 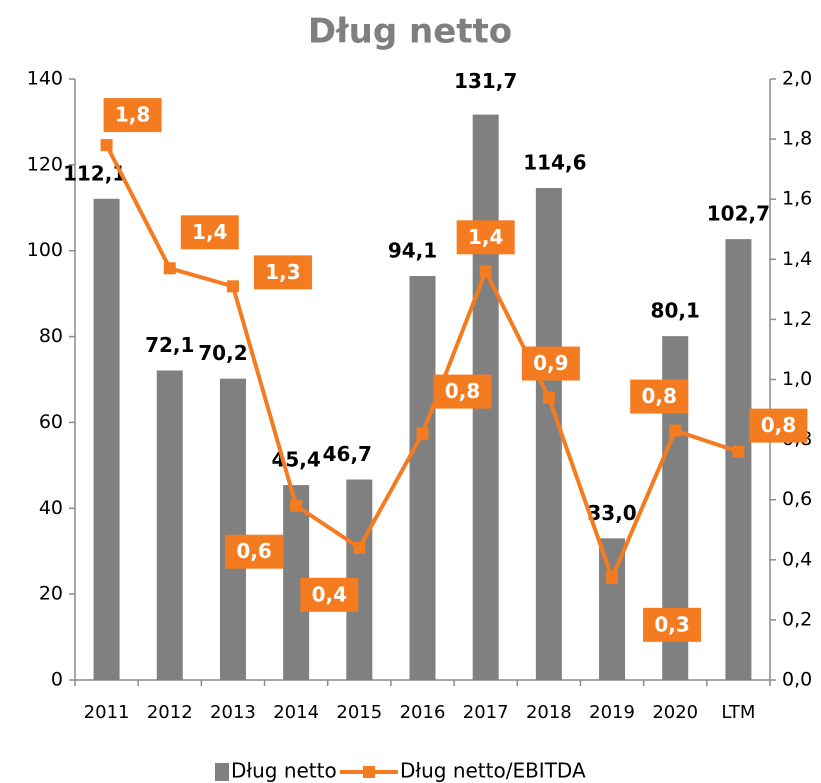 What do you see at coordinates (797, 499) in the screenshot?
I see `y2-tick-label: 0,6` at bounding box center [797, 499].